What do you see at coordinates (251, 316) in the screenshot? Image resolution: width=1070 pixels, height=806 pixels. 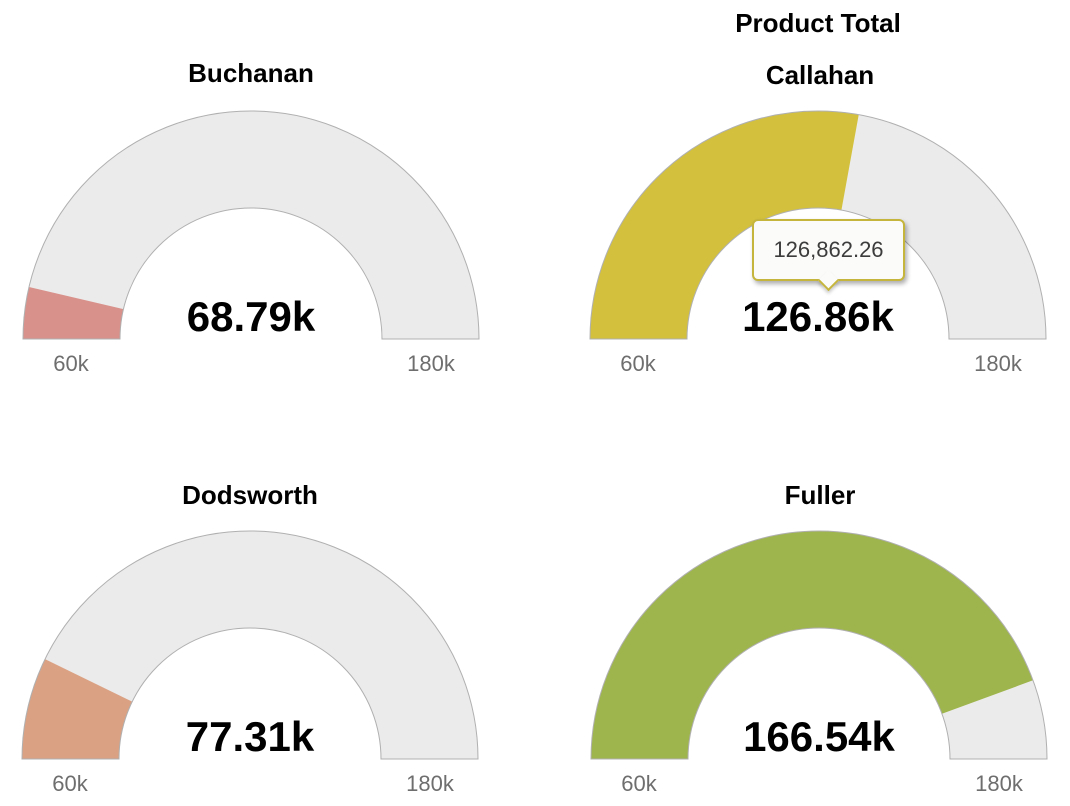 I see `gauge-buchanan-value: 68.79k` at bounding box center [251, 316].